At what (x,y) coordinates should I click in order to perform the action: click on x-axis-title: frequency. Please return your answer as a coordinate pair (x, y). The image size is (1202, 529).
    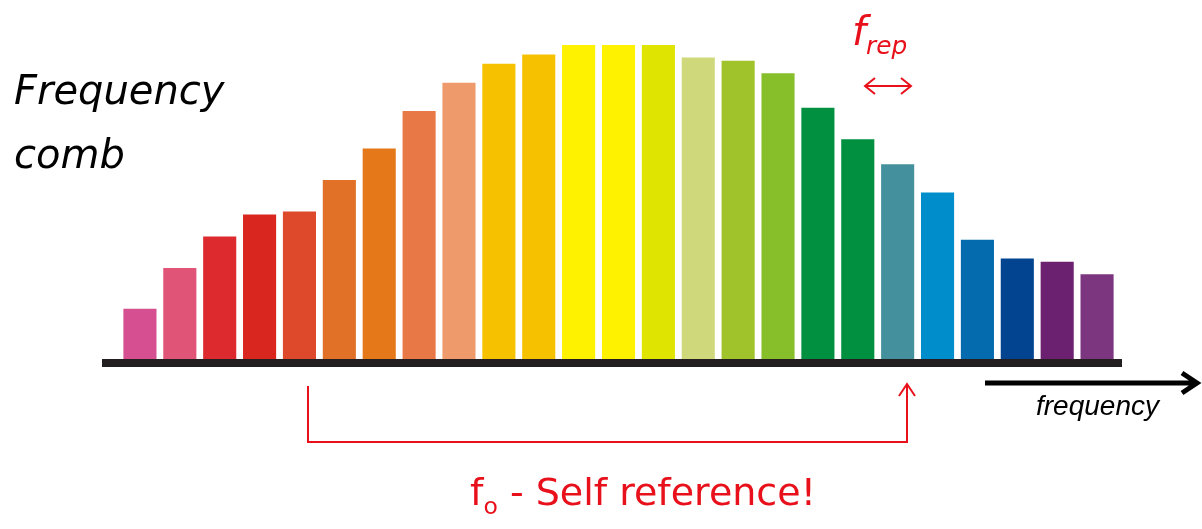
    Looking at the image, I should click on (1097, 406).